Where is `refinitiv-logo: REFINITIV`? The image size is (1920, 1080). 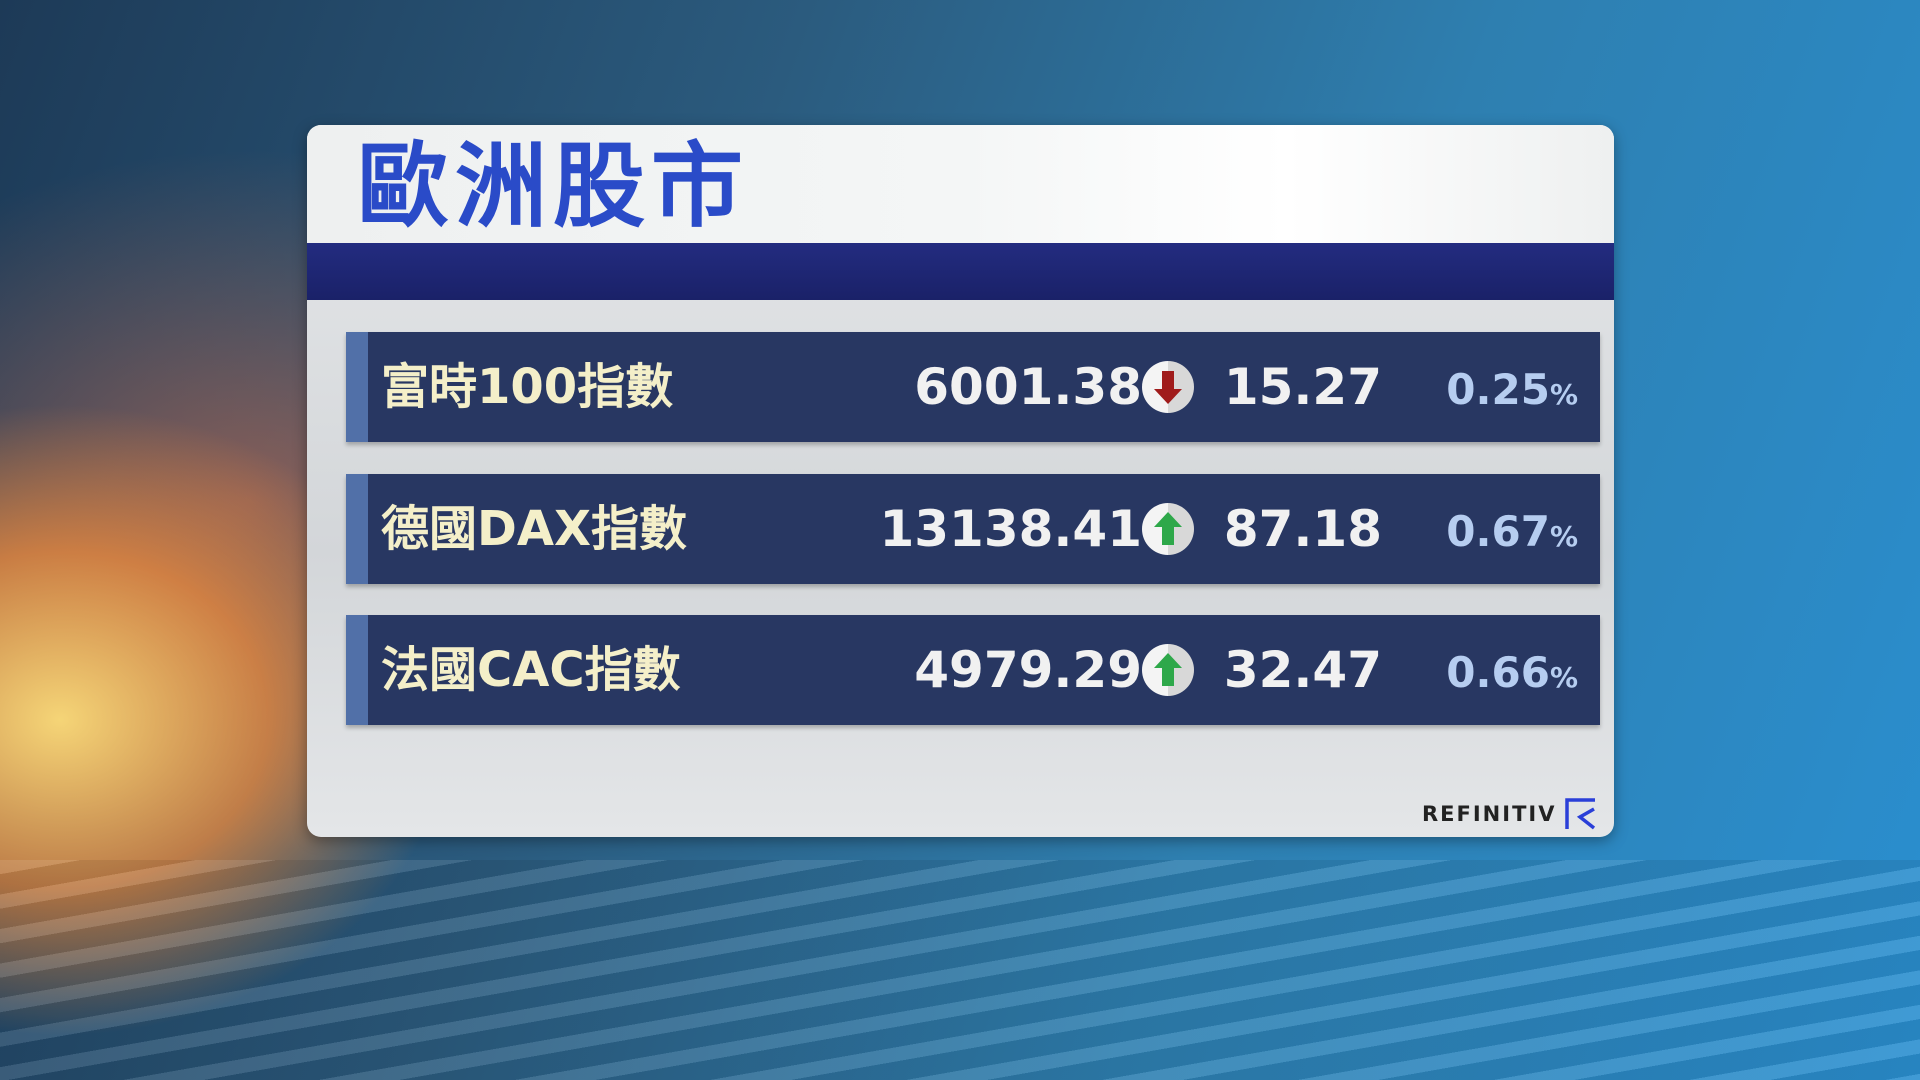 refinitiv-logo: REFINITIV is located at coordinates (1510, 814).